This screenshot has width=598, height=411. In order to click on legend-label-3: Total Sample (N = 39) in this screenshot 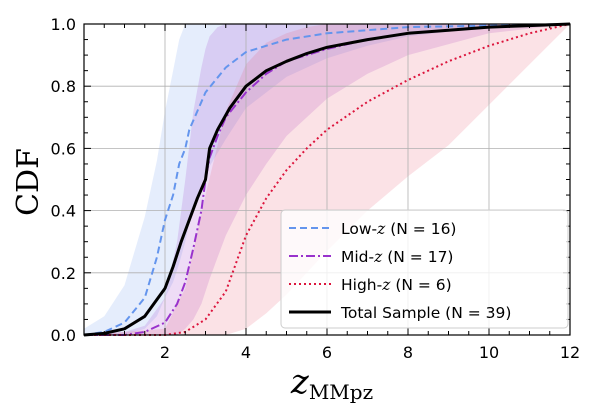, I will do `click(425, 313)`.